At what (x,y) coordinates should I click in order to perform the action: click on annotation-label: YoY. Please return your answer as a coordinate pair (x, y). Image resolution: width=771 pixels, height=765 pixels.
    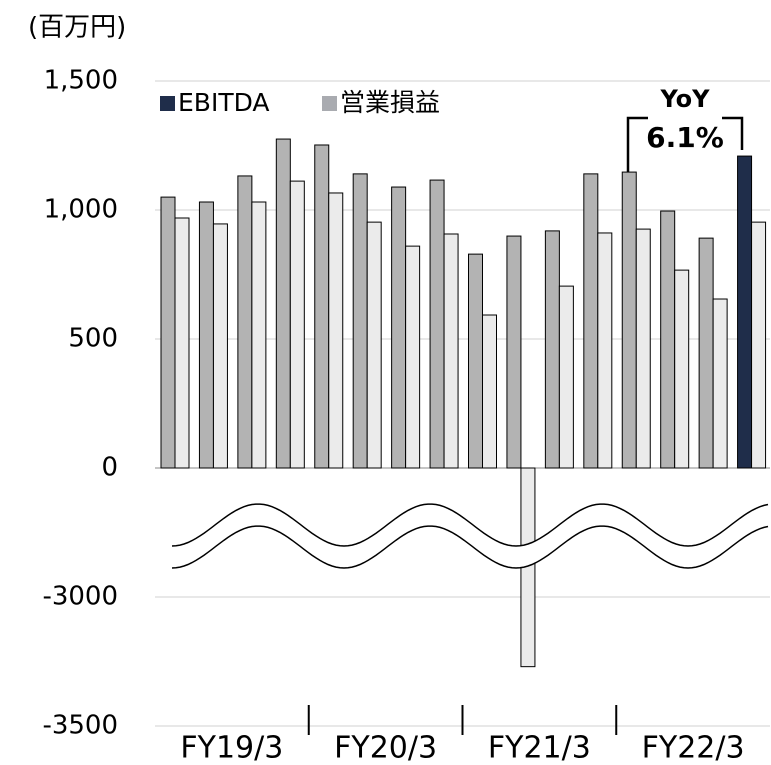
    Looking at the image, I should click on (684, 99).